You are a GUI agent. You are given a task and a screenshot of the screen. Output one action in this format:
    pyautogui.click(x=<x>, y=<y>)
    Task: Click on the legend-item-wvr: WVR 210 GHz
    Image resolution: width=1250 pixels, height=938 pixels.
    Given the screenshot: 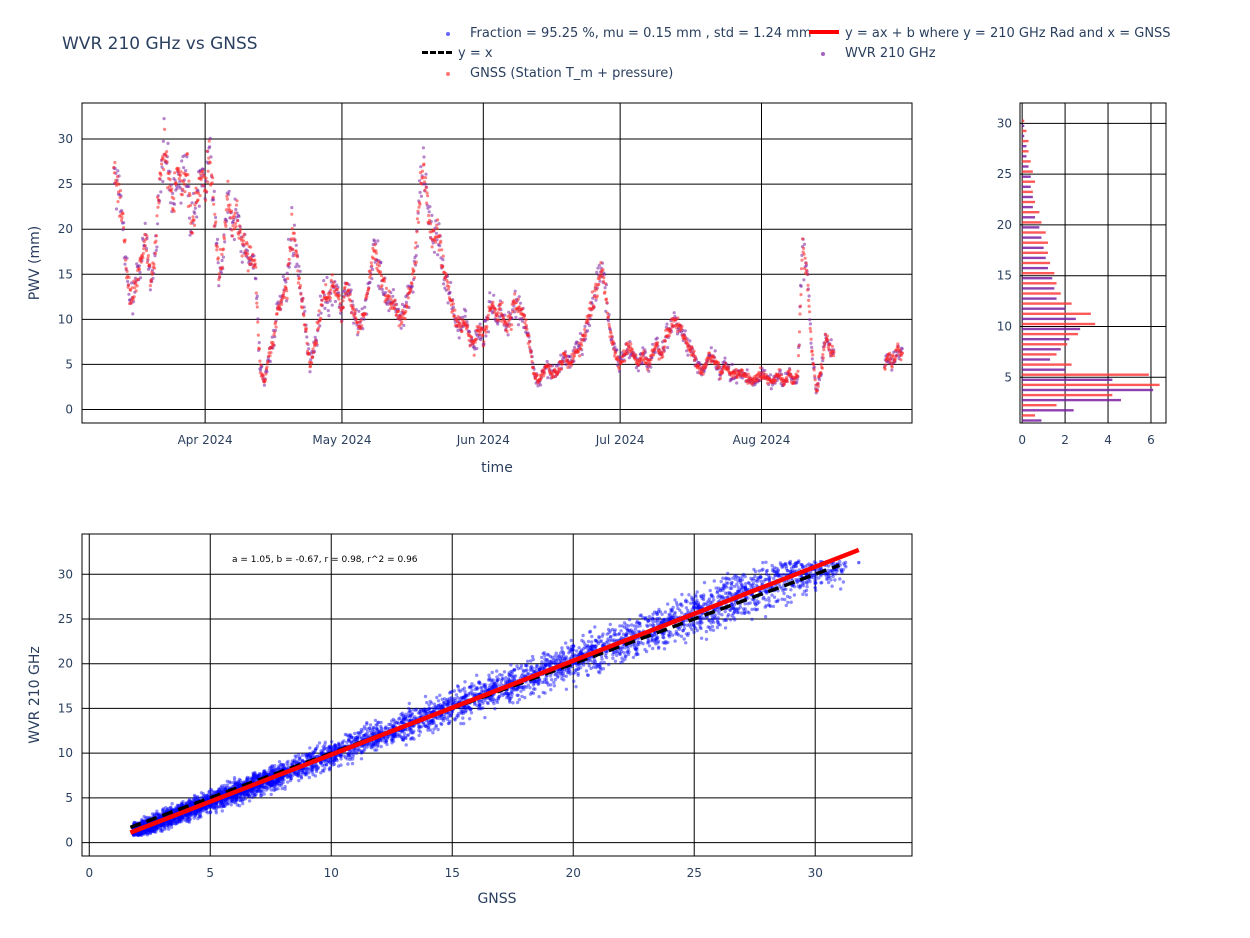 What is the action you would take?
    pyautogui.click(x=870, y=53)
    